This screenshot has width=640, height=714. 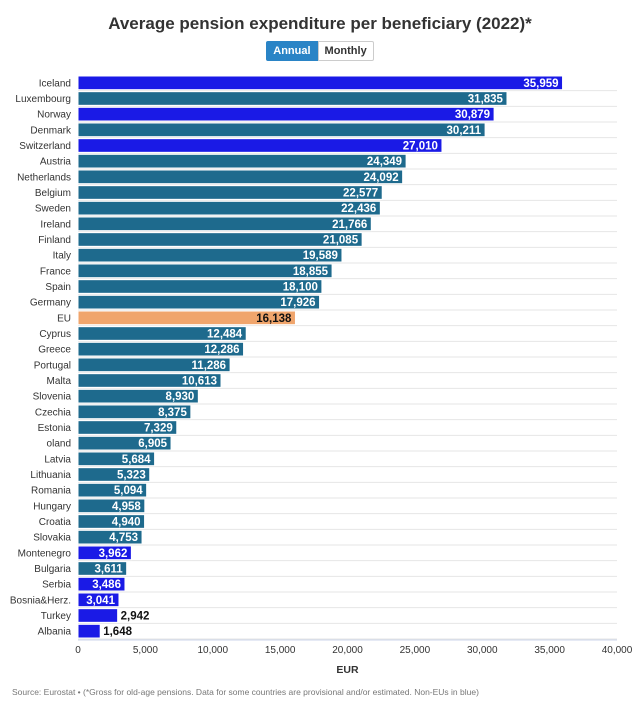 I want to click on data-label: 4,753, so click(x=123, y=538).